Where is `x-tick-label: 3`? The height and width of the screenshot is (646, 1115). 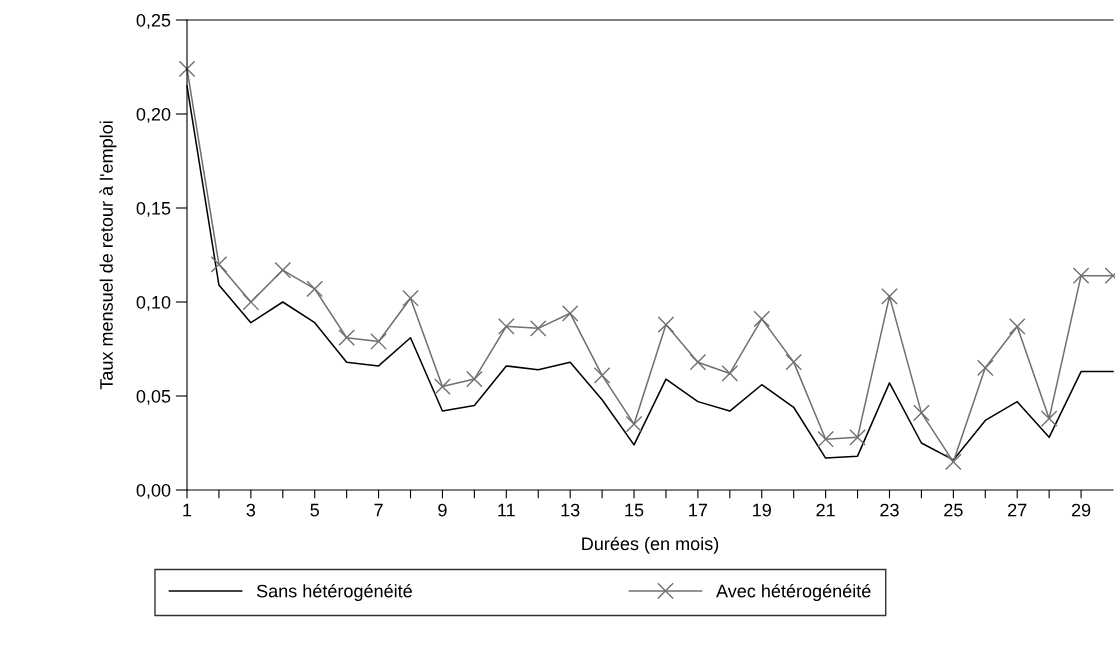 x-tick-label: 3 is located at coordinates (251, 510).